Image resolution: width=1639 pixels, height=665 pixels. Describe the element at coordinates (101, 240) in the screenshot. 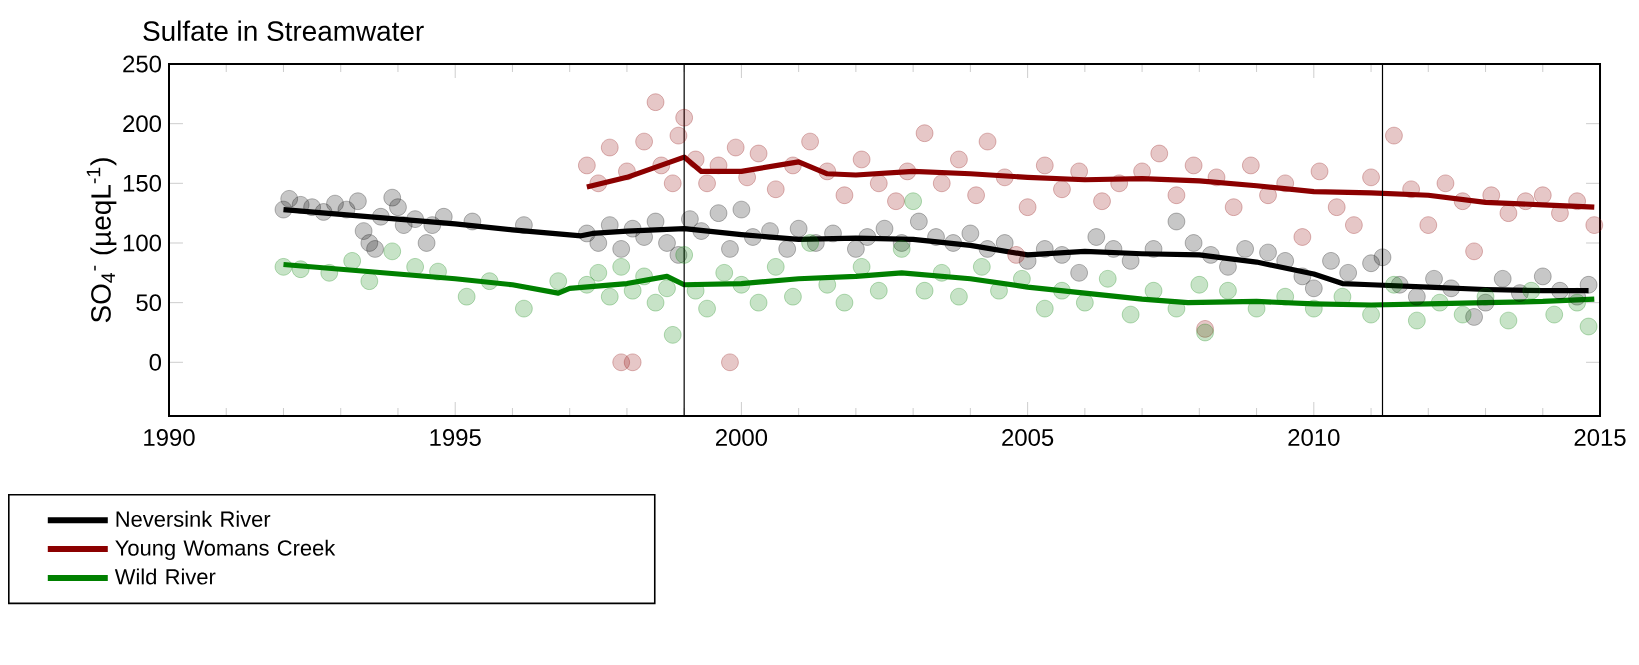

I see `y-axis-title: SO$_{4}$$^{-}$ (µeqL$^{-1}$)` at that location.